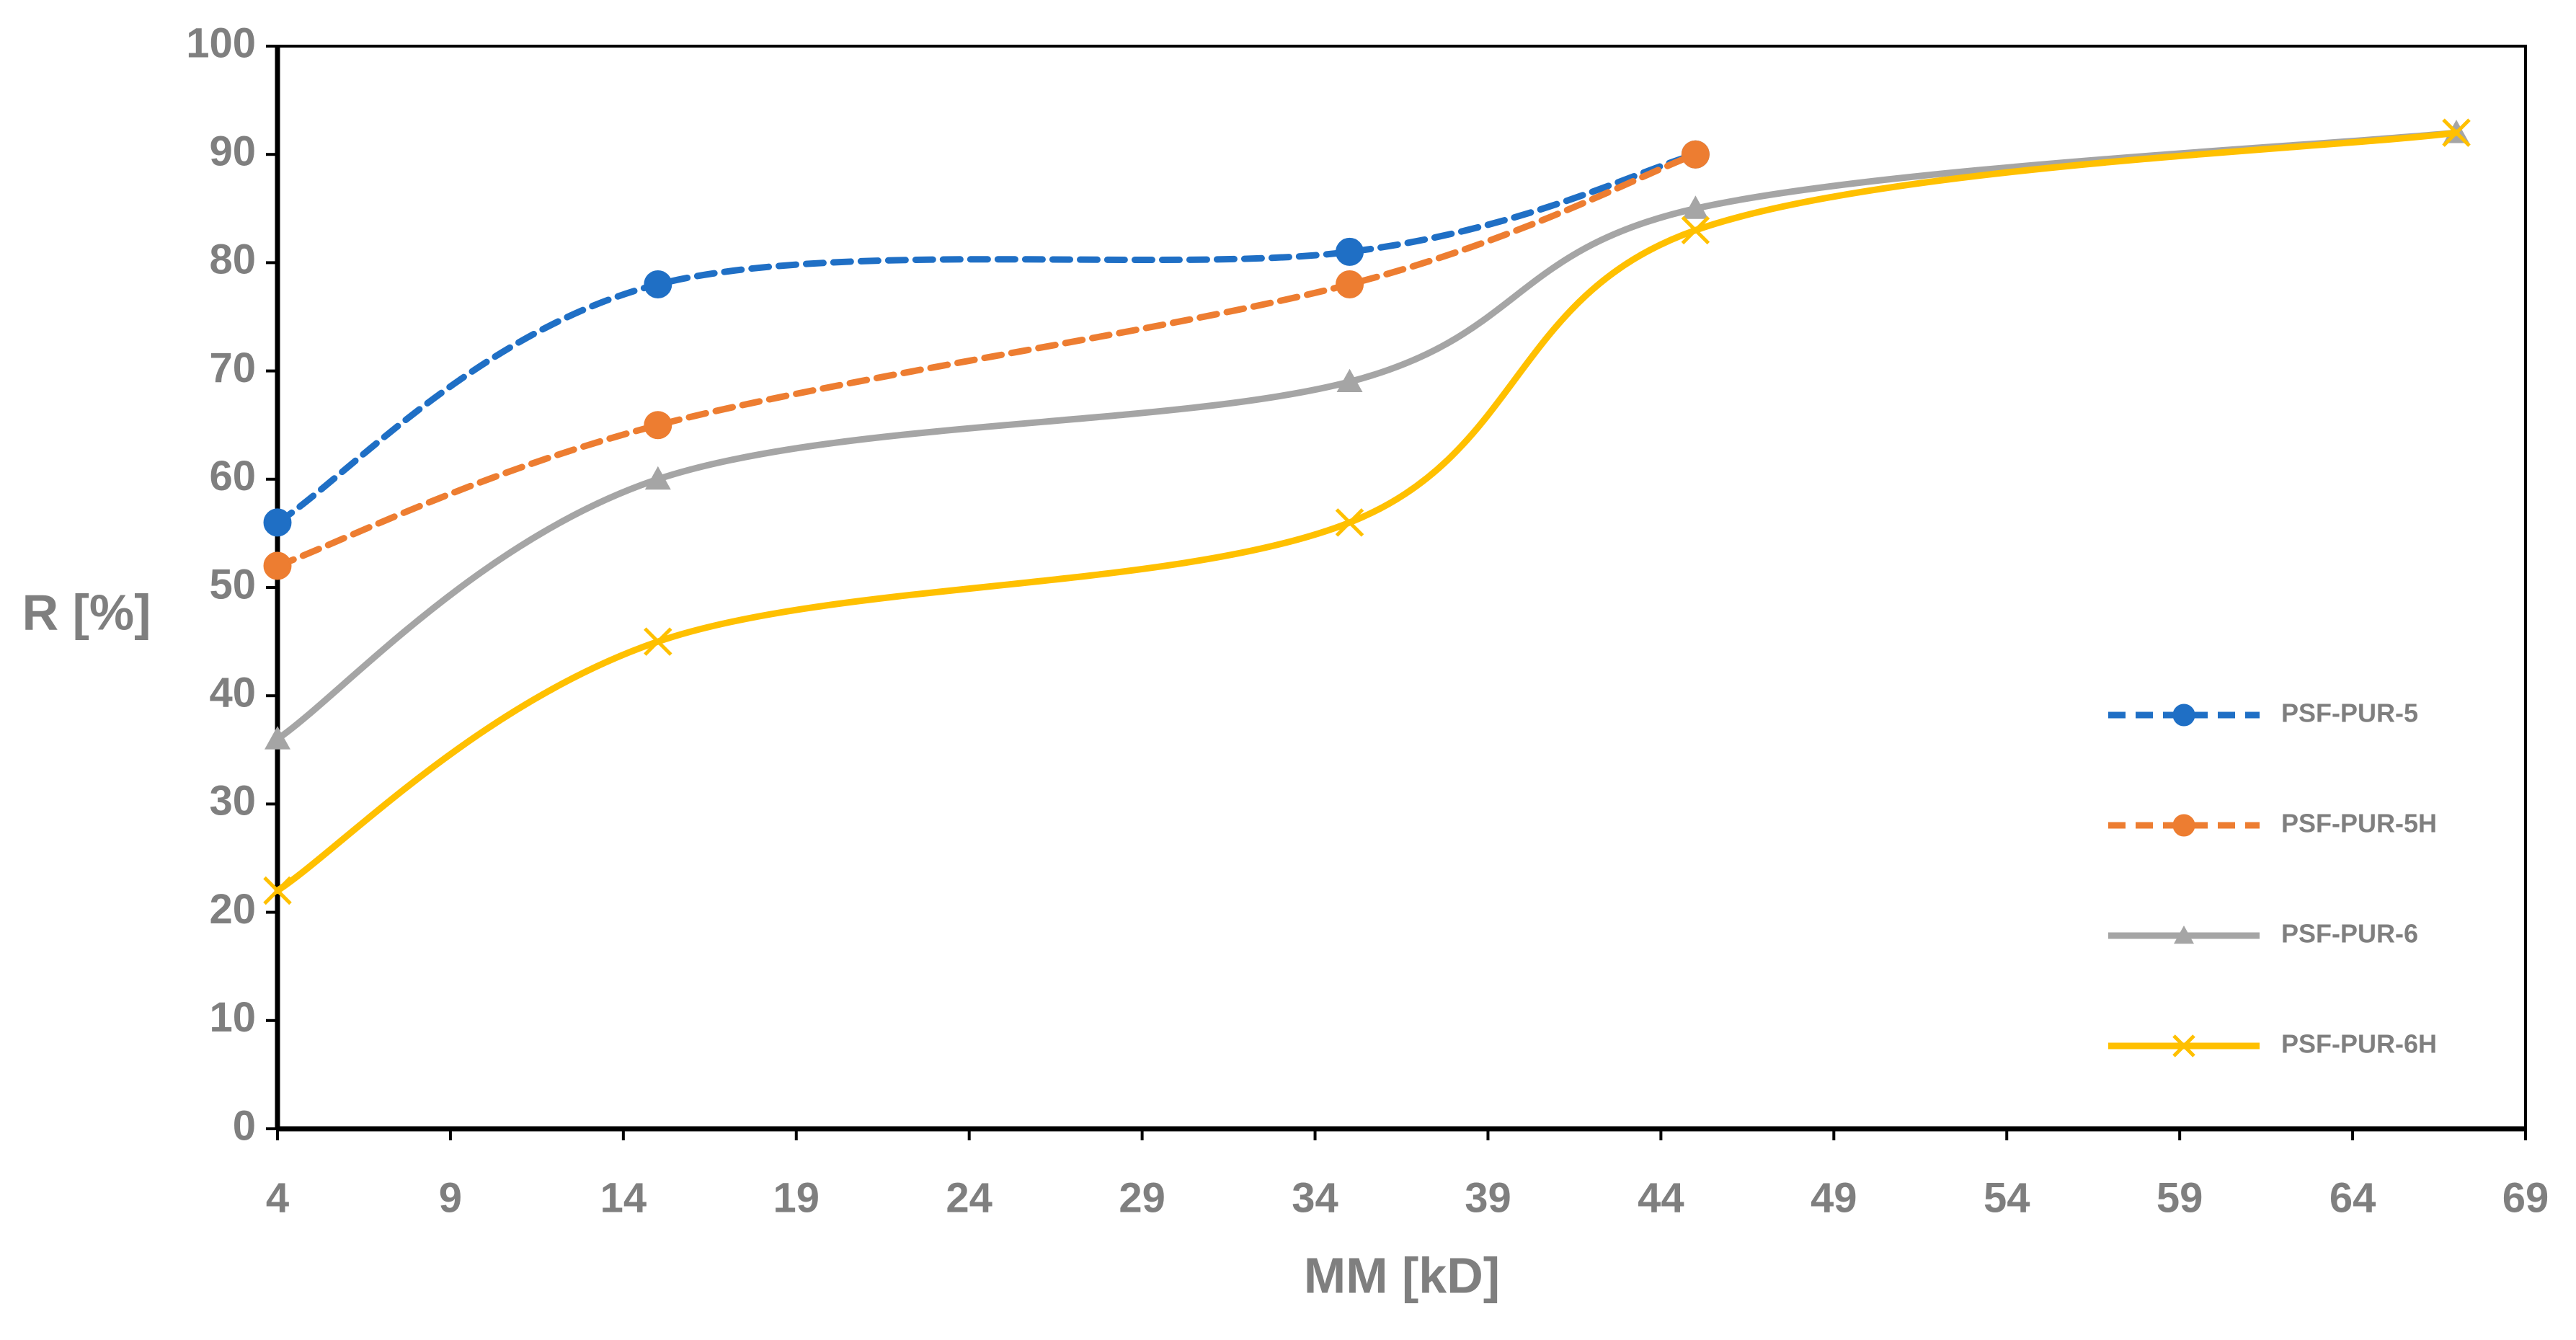 The width and height of the screenshot is (2576, 1340). What do you see at coordinates (232, 476) in the screenshot?
I see `y-tick-label: 60` at bounding box center [232, 476].